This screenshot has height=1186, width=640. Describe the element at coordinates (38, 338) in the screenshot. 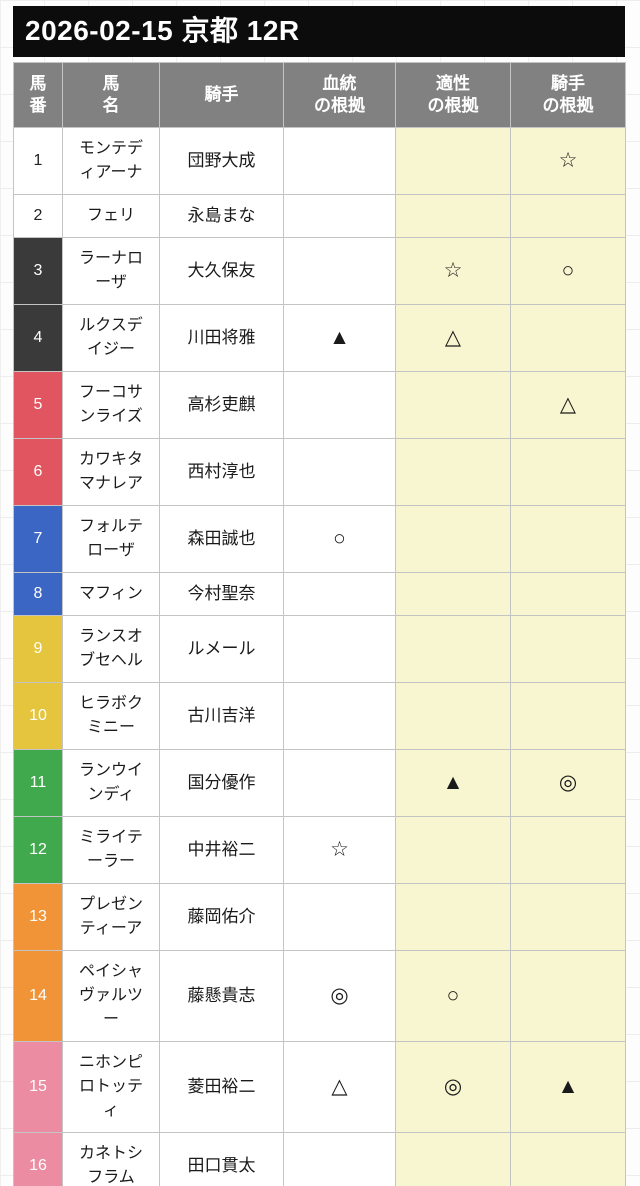

I see `horse-number-cell: 4` at that location.